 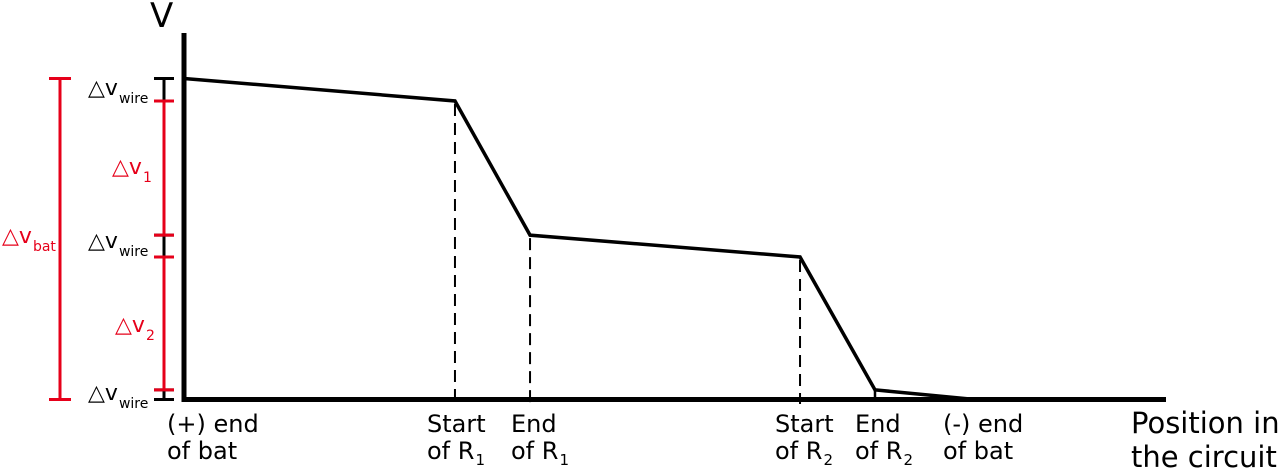 I want to click on delta-v-wire-label-top: △vwire, so click(x=118, y=91).